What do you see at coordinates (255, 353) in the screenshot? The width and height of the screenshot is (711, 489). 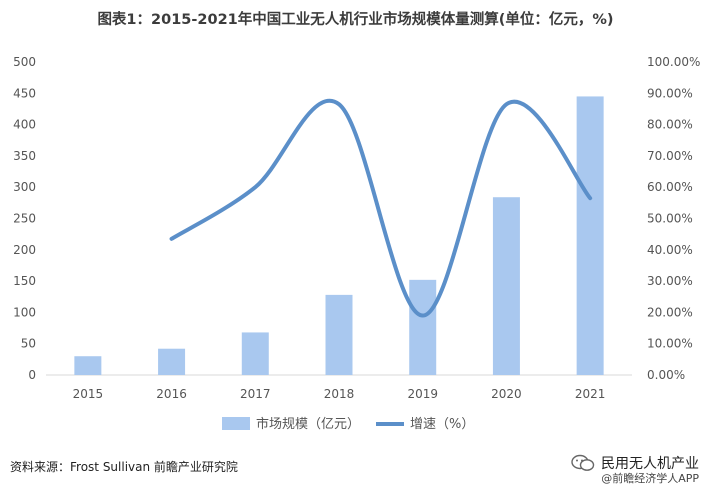 I see `bar-2017` at bounding box center [255, 353].